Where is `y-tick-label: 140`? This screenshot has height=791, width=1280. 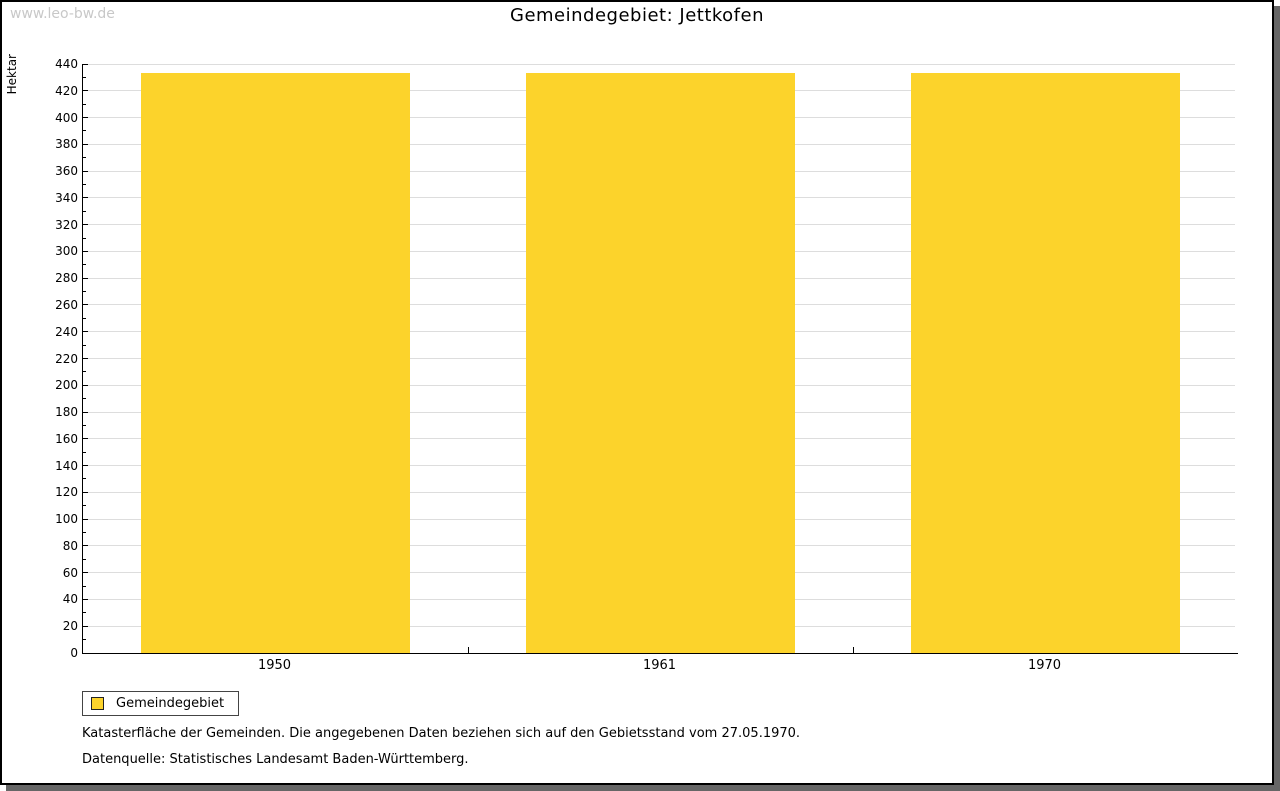 y-tick-label: 140 is located at coordinates (66, 465).